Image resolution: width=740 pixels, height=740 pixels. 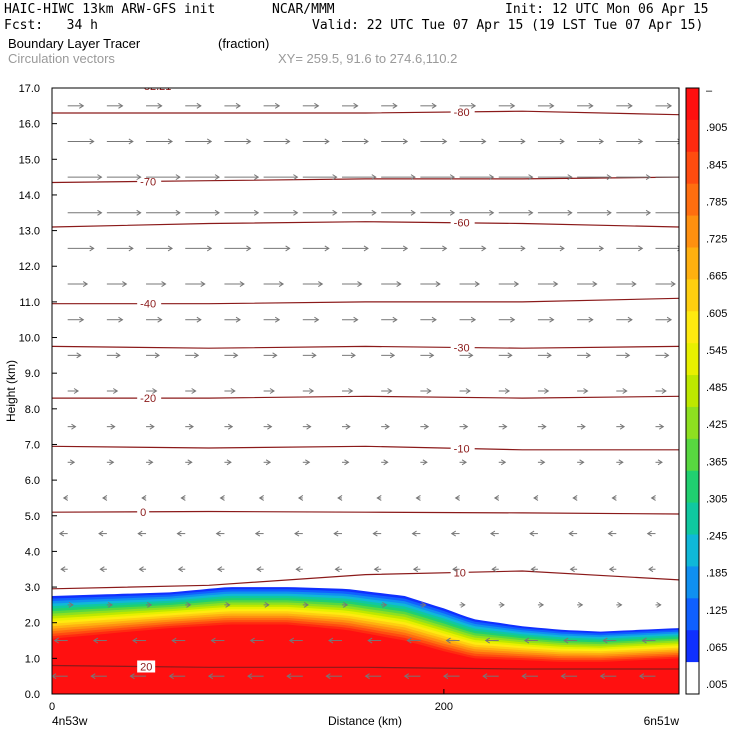 I want to click on isotherm-label: -82.21, so click(x=155, y=87).